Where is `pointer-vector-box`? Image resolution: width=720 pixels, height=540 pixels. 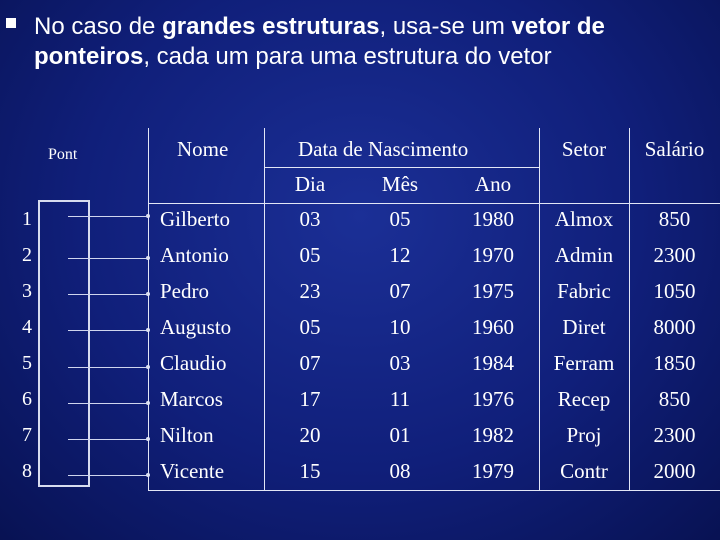 pointer-vector-box is located at coordinates (64, 343).